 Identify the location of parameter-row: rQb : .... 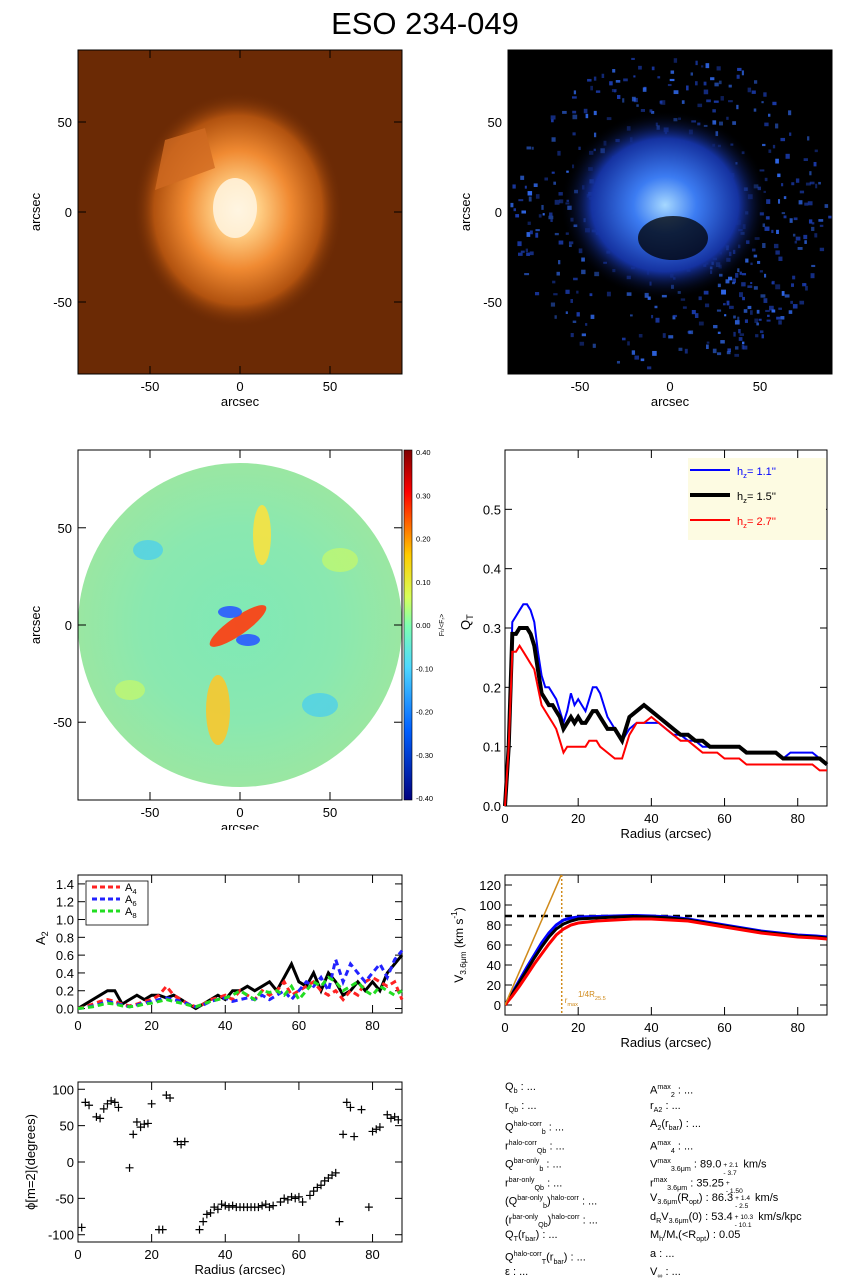
(521, 1106).